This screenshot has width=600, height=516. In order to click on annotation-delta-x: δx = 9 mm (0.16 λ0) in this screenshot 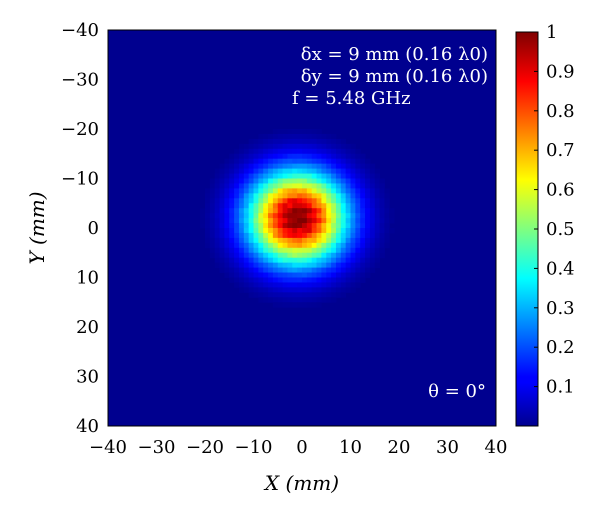, I will do `click(394, 54)`.